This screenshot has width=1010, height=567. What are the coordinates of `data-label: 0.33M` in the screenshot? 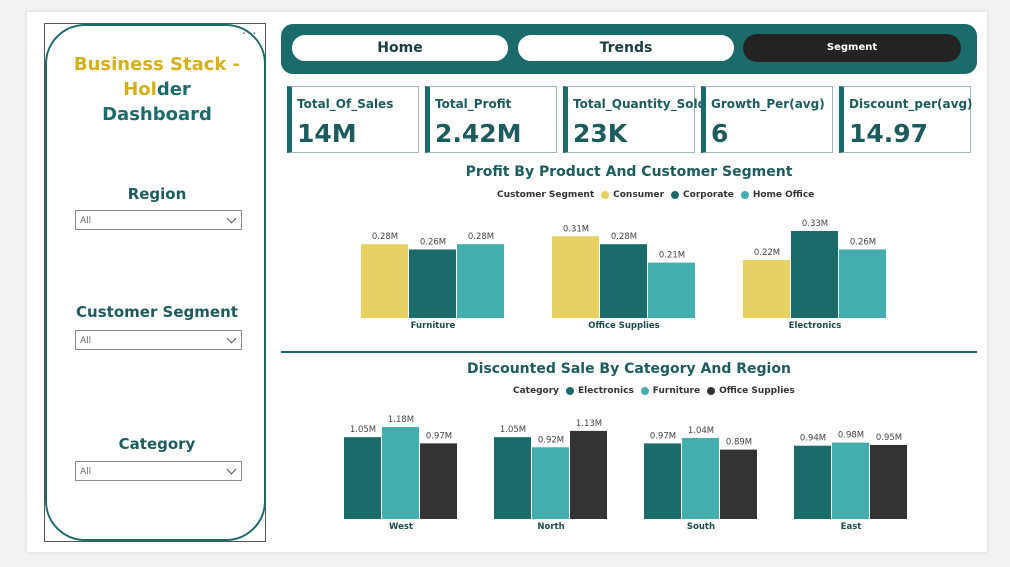 It's located at (815, 224).